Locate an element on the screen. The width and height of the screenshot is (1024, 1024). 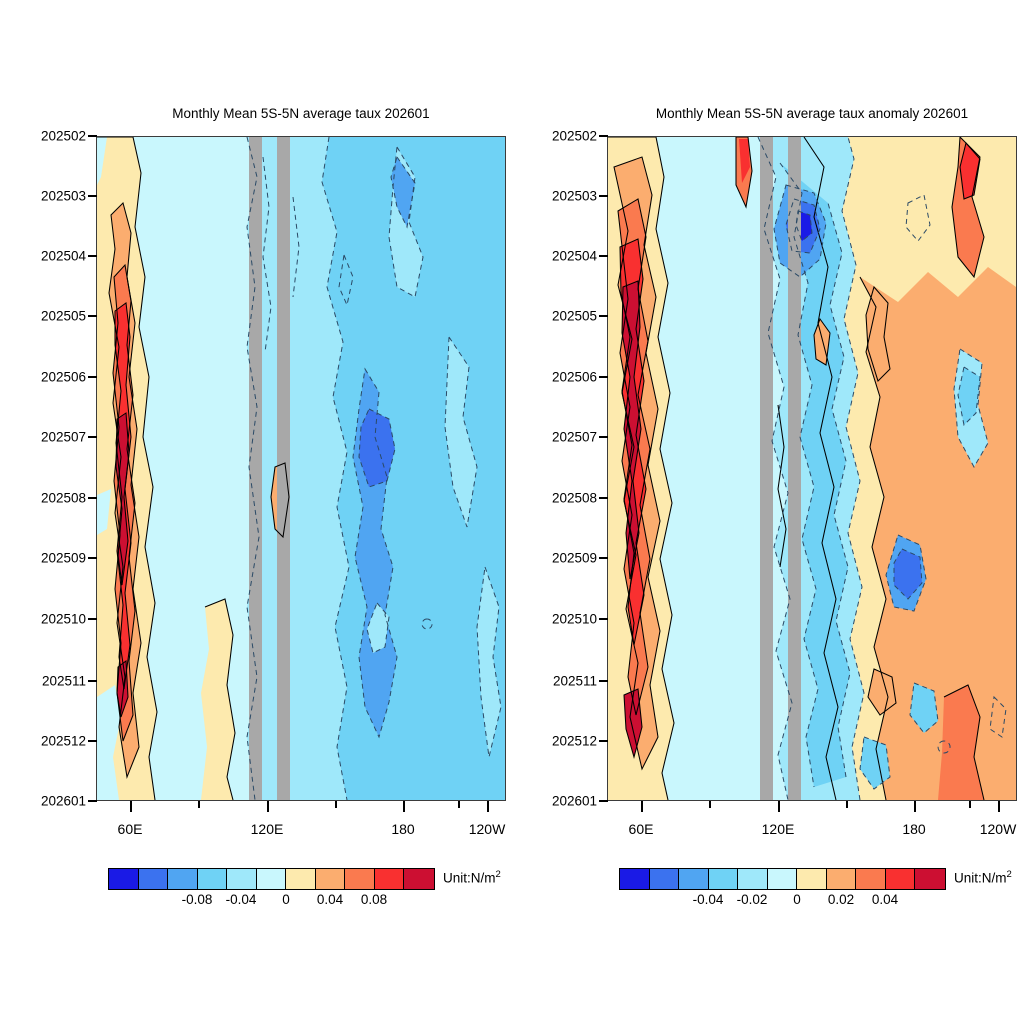
colorbar-tick-label: 0.08 is located at coordinates (374, 899).